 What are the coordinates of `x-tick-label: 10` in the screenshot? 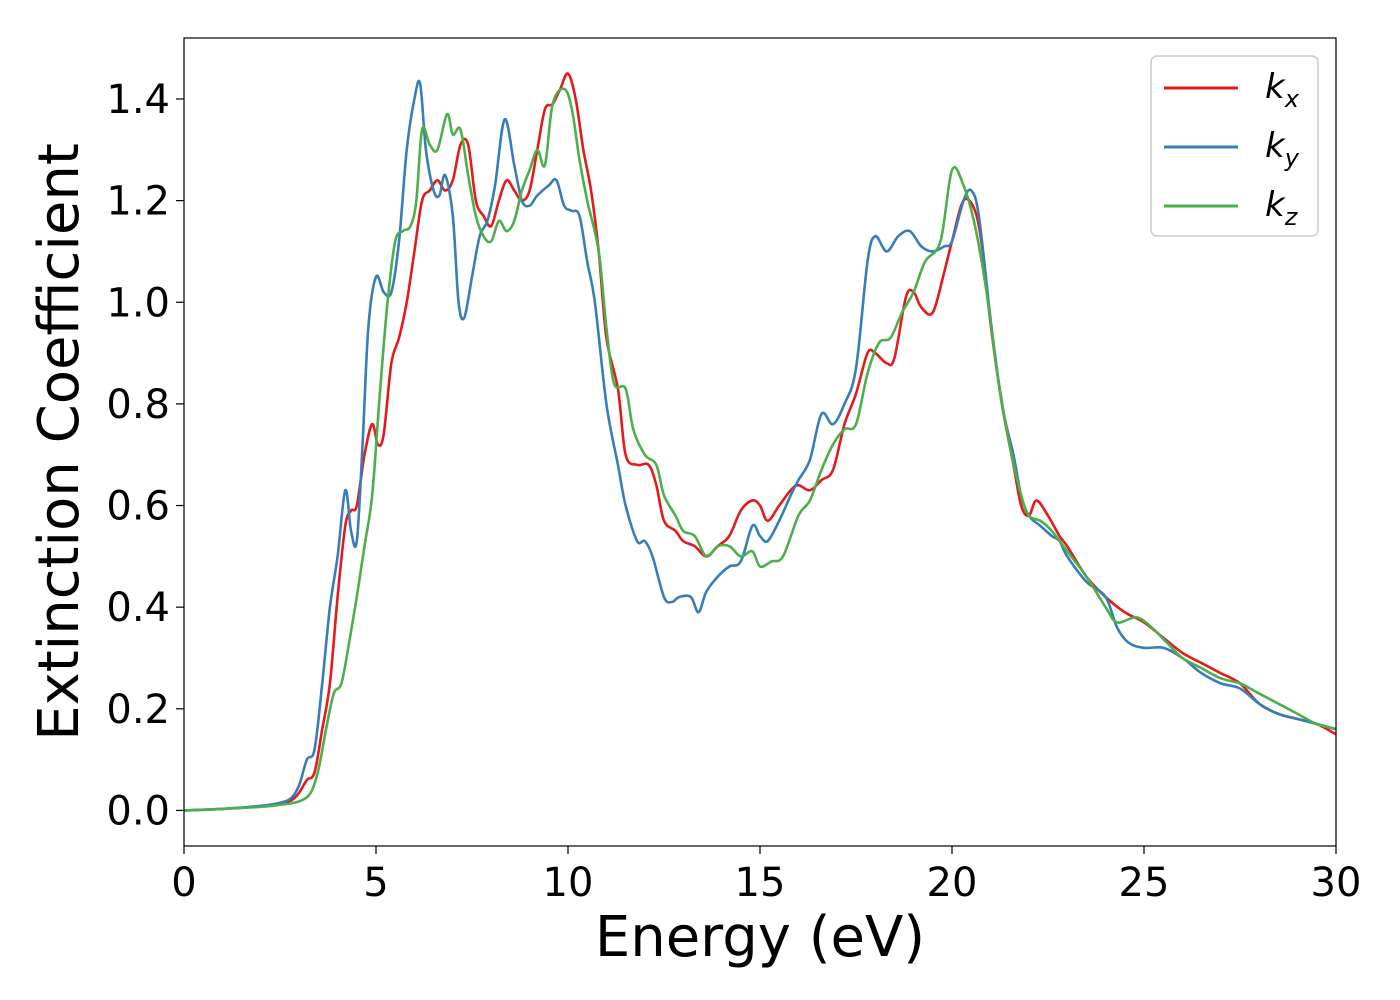 It's located at (568, 883).